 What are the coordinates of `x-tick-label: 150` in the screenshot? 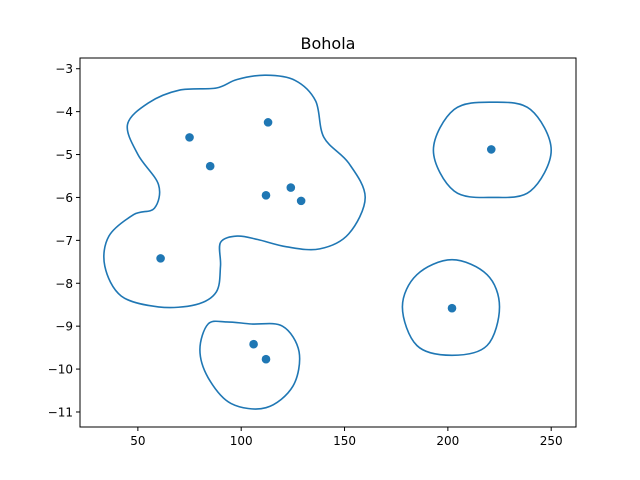 It's located at (344, 441).